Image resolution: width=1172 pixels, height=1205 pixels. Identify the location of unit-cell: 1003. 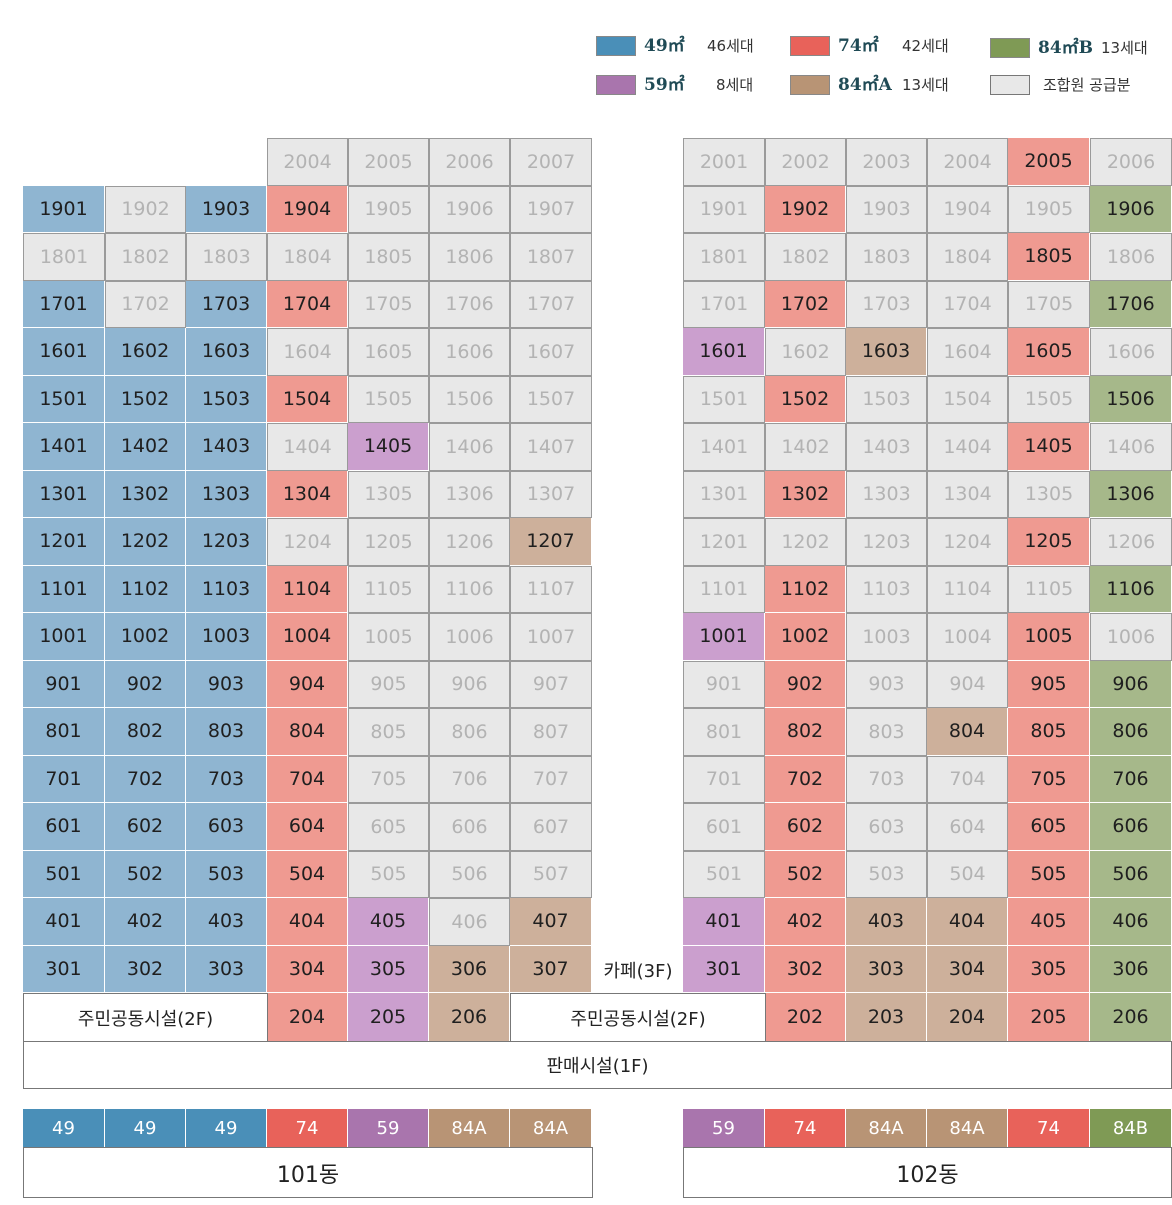
(886, 637).